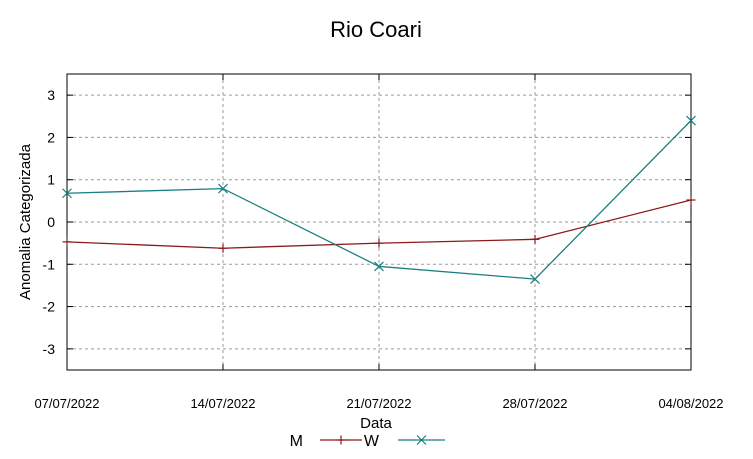  What do you see at coordinates (534, 403) in the screenshot?
I see `x-tick-label: 28/07/2022` at bounding box center [534, 403].